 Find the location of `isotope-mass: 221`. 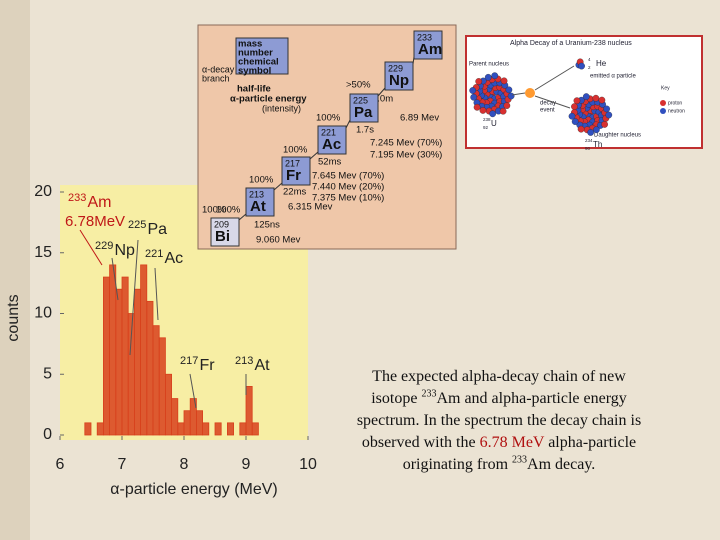

isotope-mass: 221 is located at coordinates (154, 254).